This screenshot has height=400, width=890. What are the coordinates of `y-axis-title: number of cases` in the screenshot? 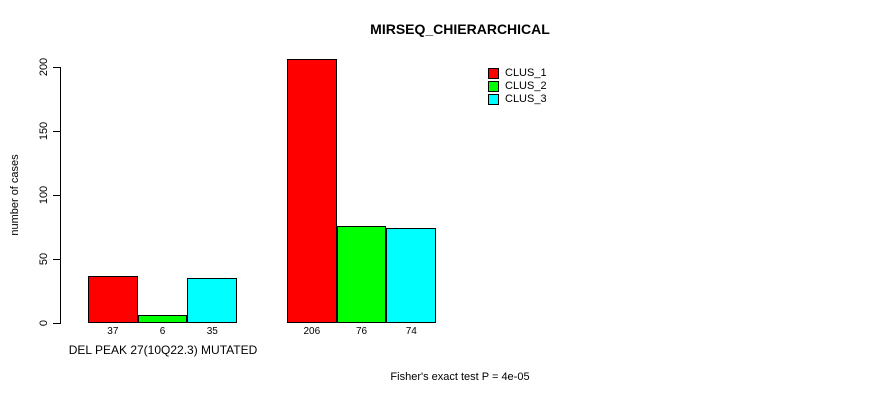 It's located at (15, 195).